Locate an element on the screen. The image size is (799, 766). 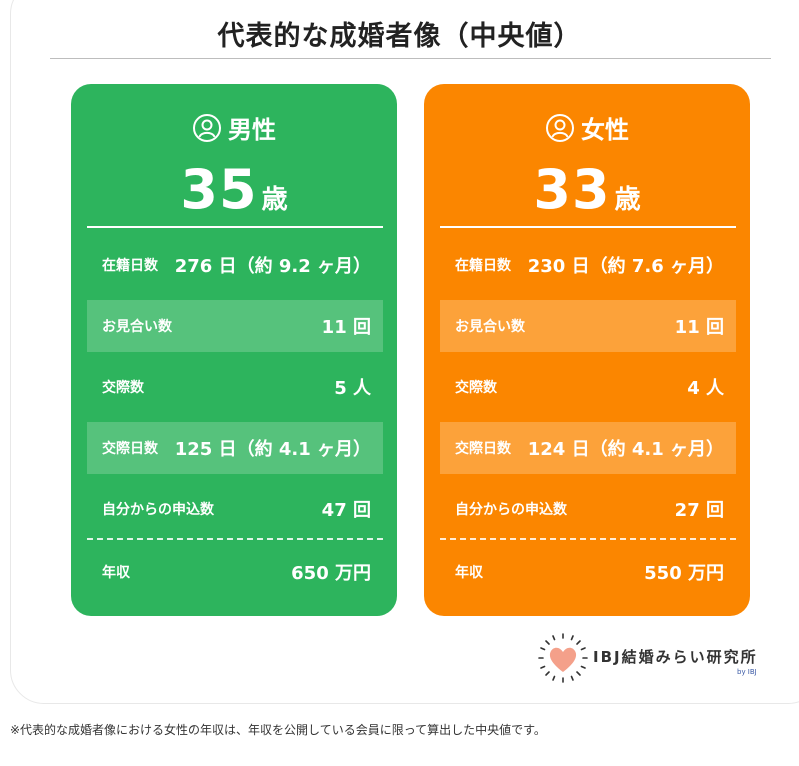
row-value: 276 日（約 9.2 ヶ月） is located at coordinates (272, 266).